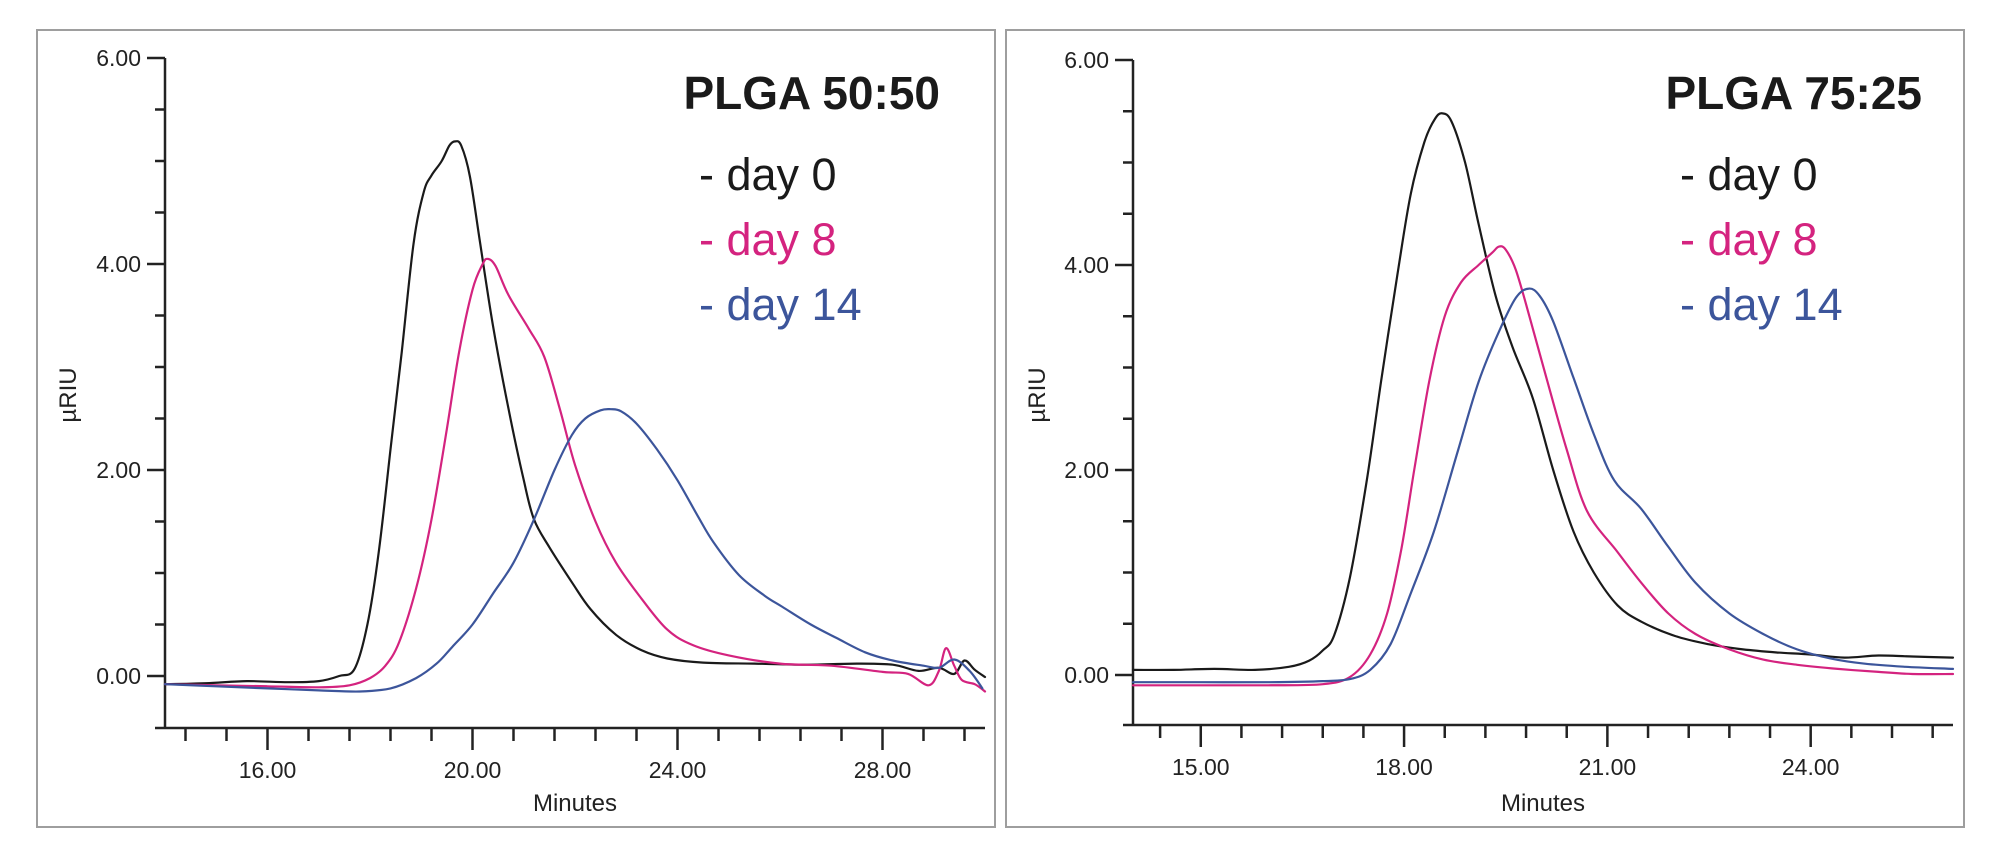 This screenshot has width=2000, height=867. I want to click on x-tick-label: 16.00, so click(268, 770).